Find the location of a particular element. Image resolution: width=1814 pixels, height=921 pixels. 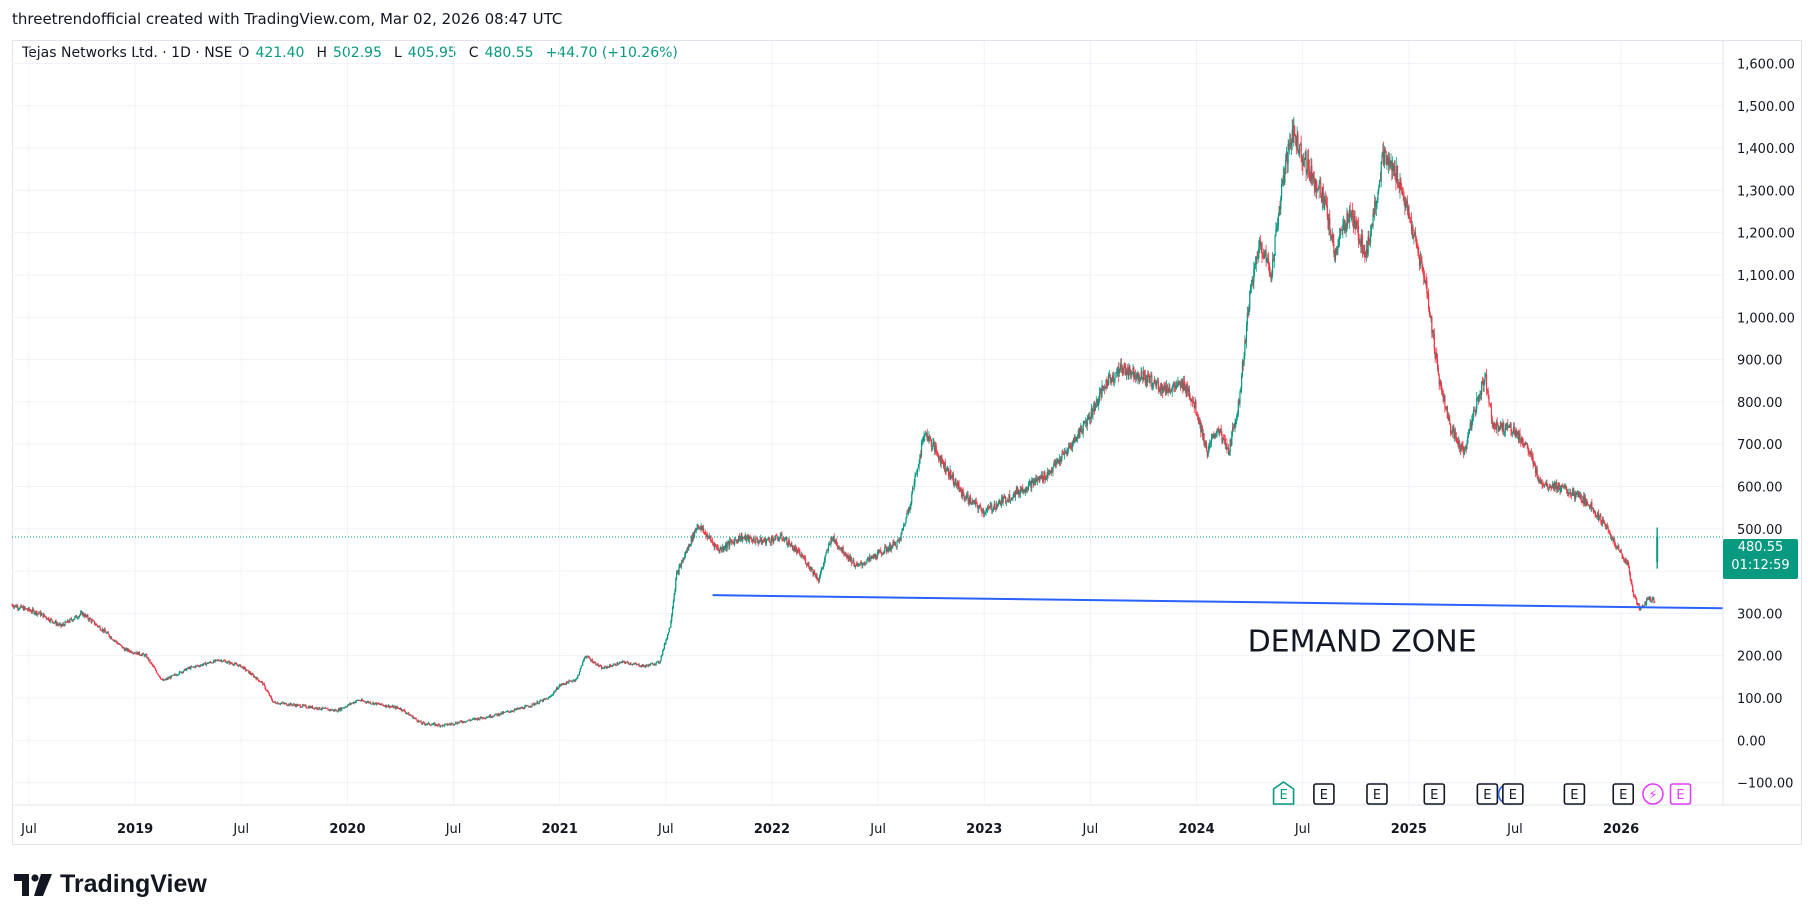

y-tick-label: 1,300.00 is located at coordinates (1766, 191).